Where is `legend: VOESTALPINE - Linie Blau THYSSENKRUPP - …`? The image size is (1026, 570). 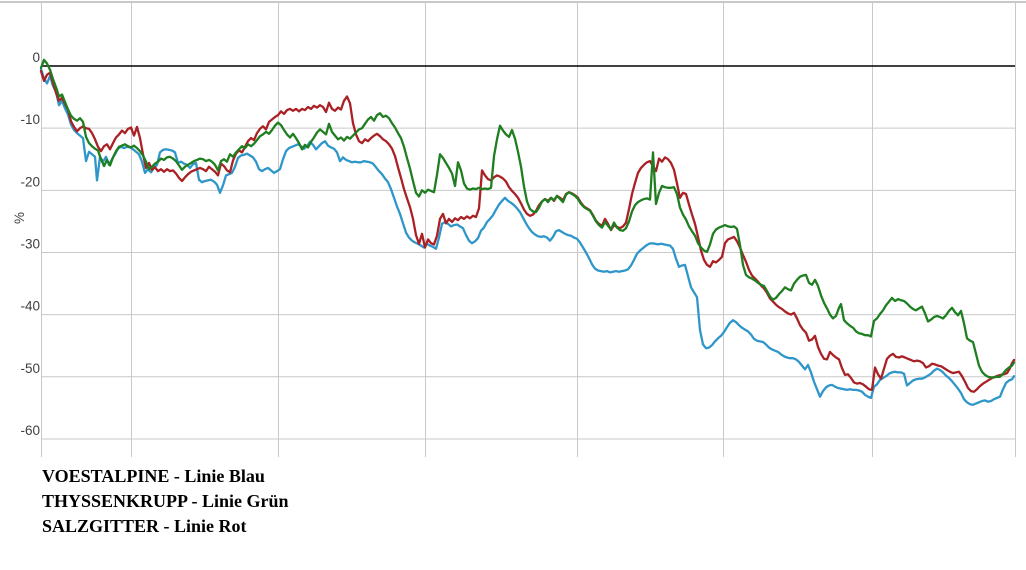
legend: VOESTALPINE - Linie Blau THYSSENKRUPP - … is located at coordinates (165, 501).